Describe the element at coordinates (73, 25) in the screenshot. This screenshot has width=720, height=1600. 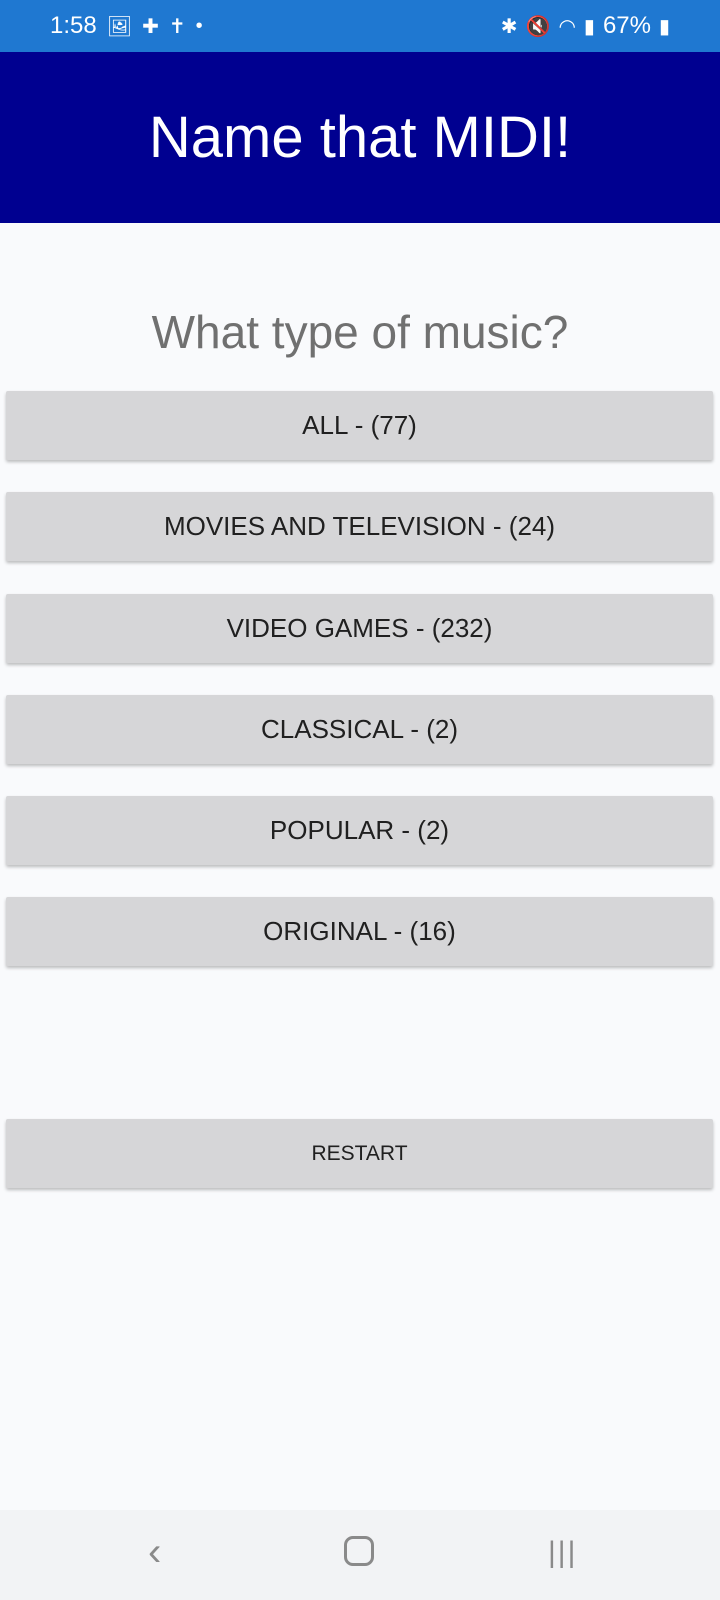
I see `clock: 1:58` at that location.